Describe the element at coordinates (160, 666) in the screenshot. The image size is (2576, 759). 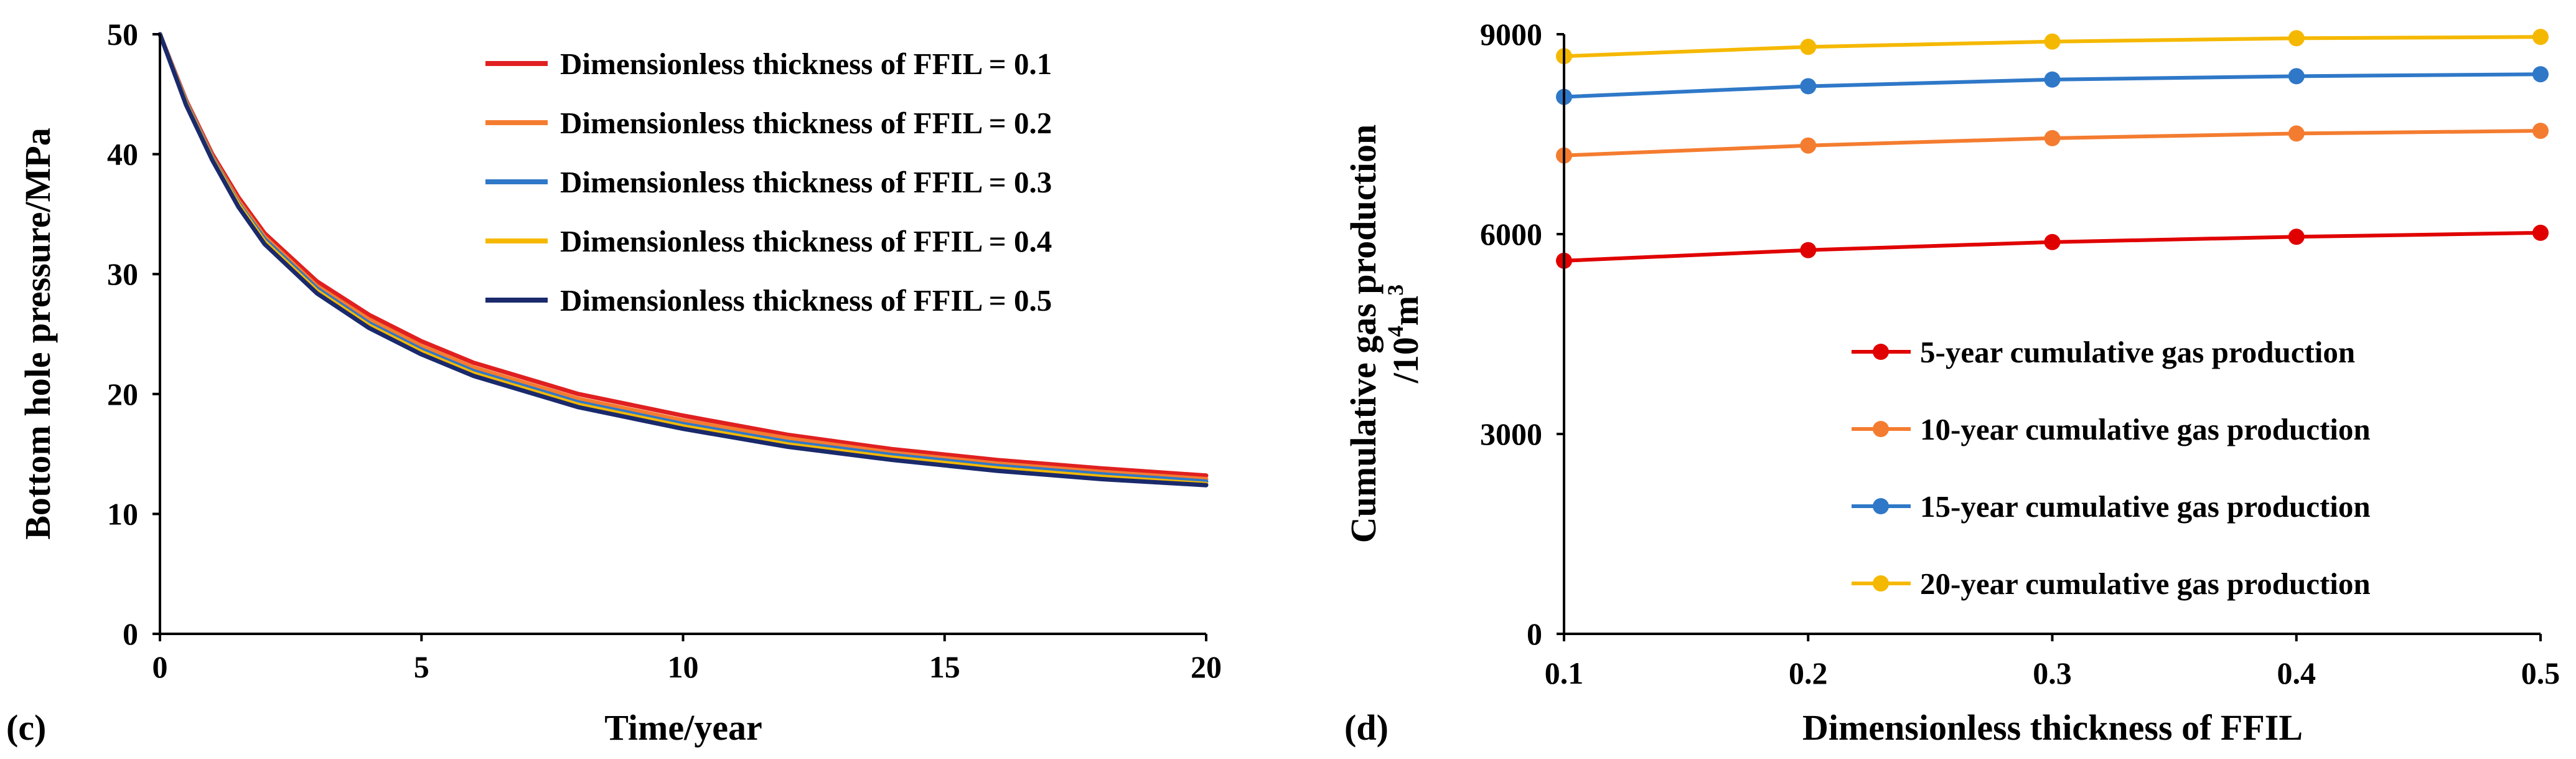
I see `panel-c-x-tick-label: 0` at that location.